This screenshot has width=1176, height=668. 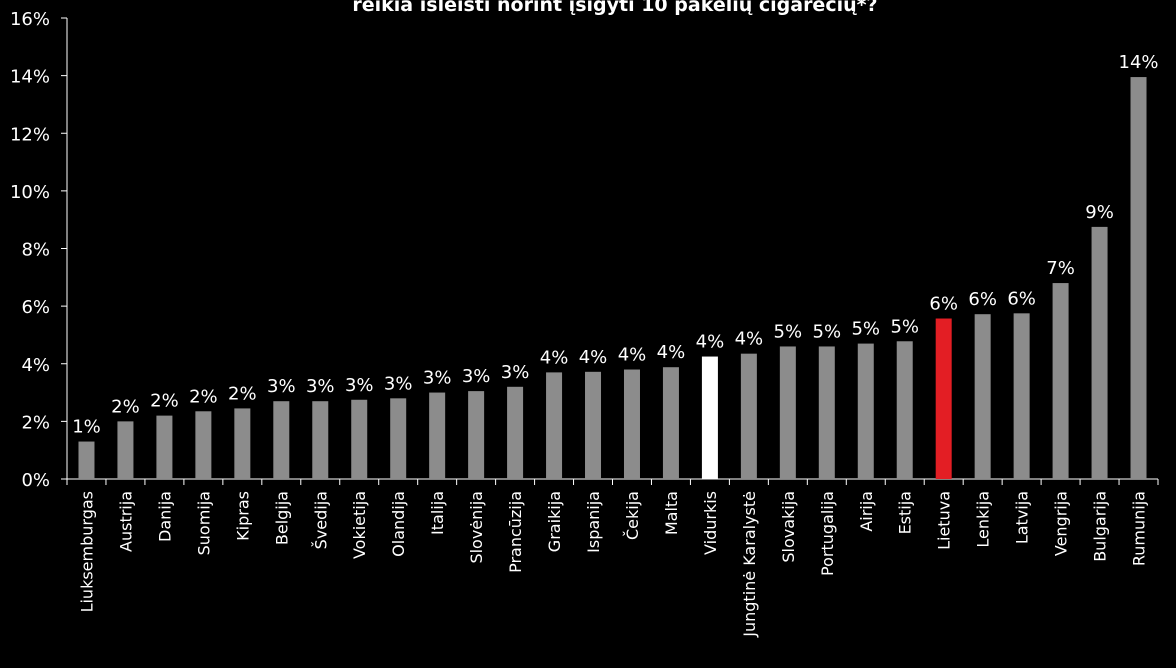 What do you see at coordinates (1022, 517) in the screenshot?
I see `category-label: Latvija` at bounding box center [1022, 517].